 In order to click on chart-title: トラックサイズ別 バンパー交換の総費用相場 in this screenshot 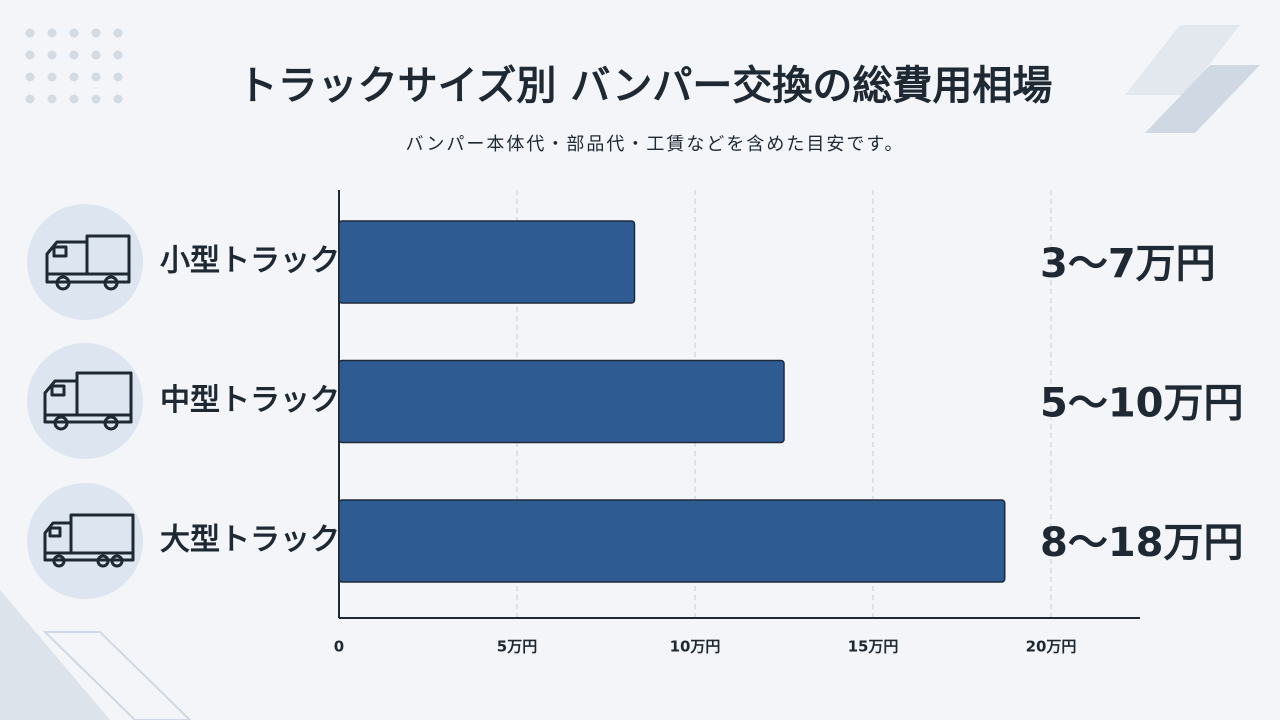, I will do `click(645, 86)`.